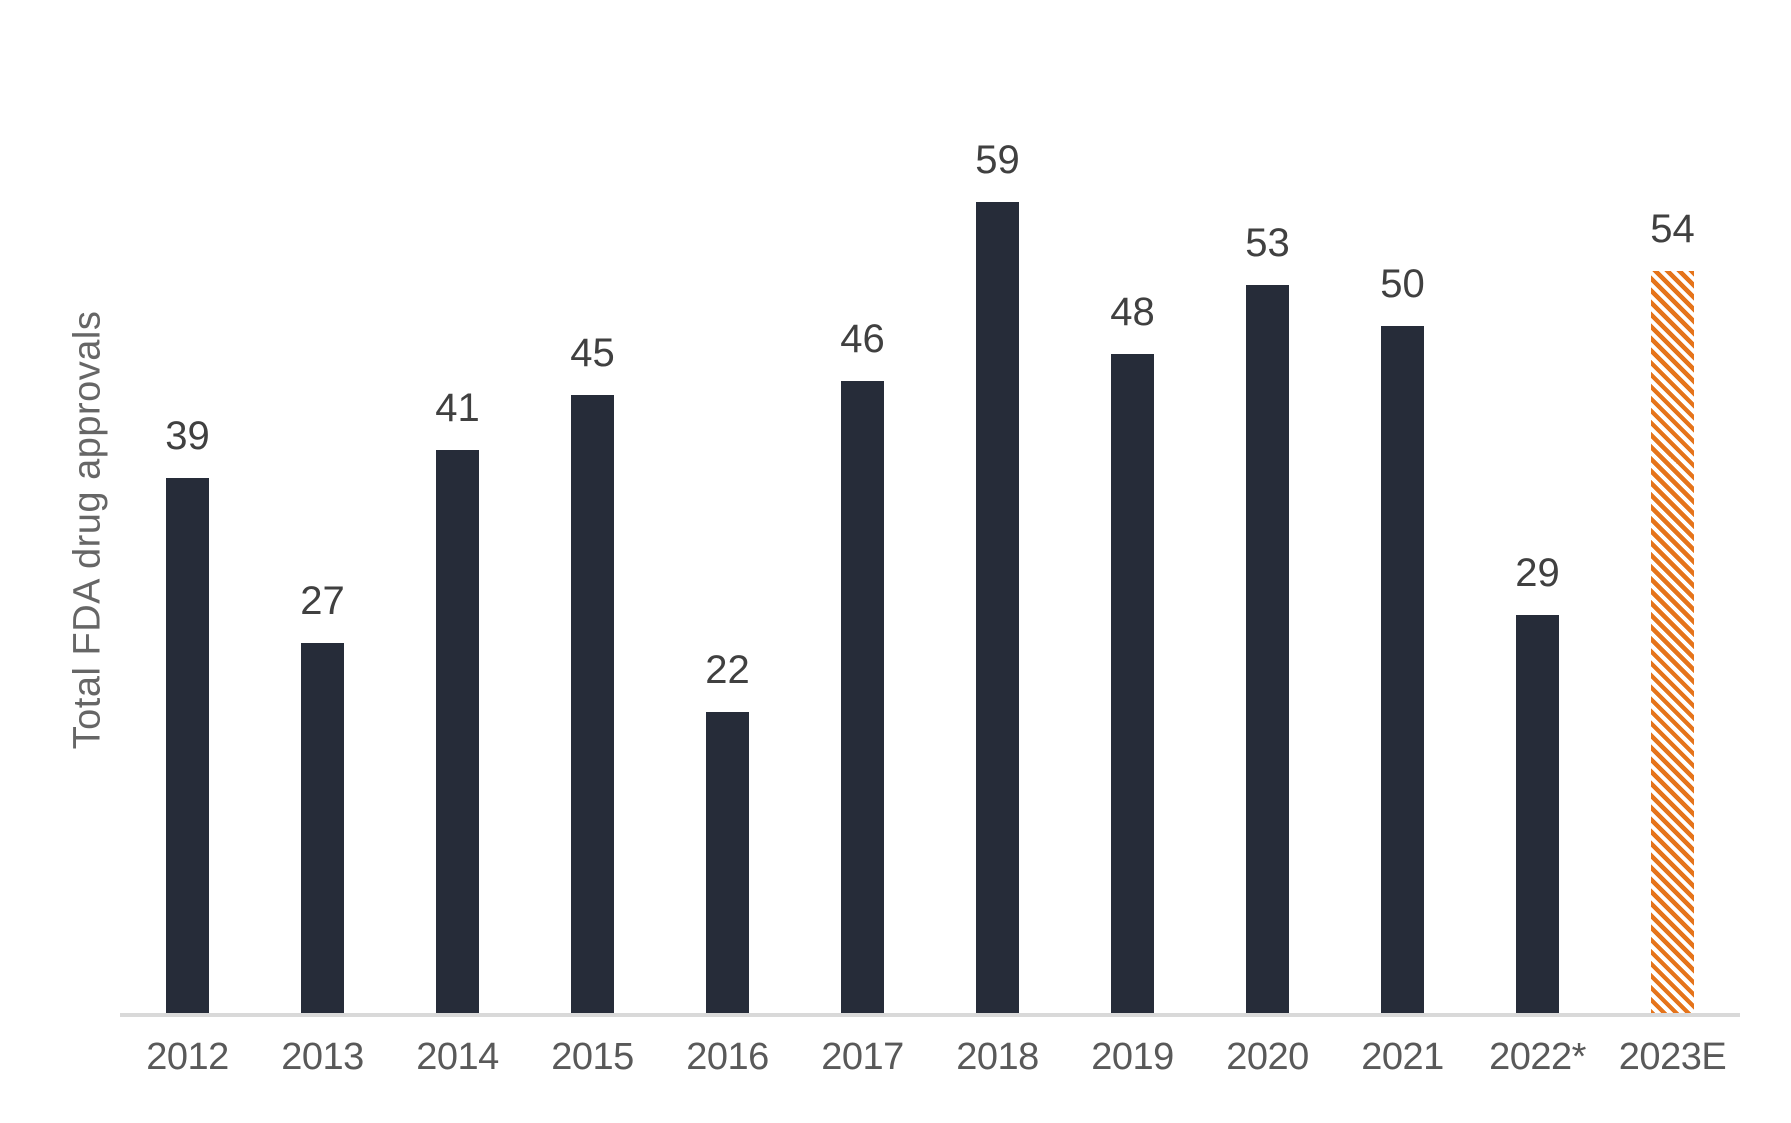 This screenshot has height=1123, width=1791. What do you see at coordinates (1537, 573) in the screenshot?
I see `bar-value-label: 29` at bounding box center [1537, 573].